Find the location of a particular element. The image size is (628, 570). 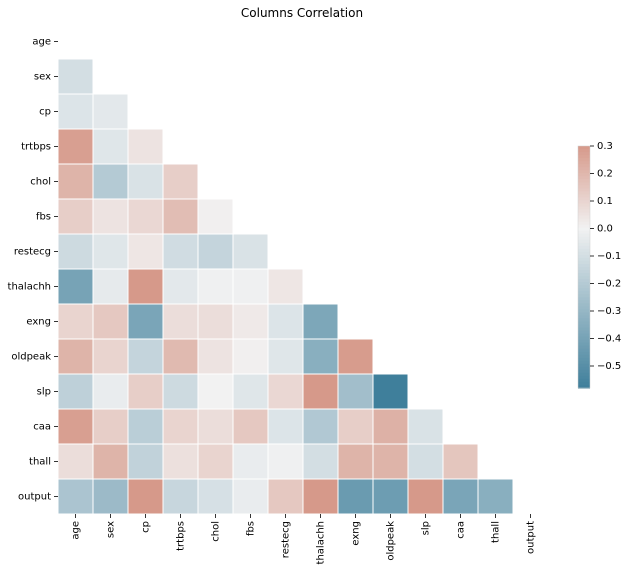

cell-oldpeak-cp is located at coordinates (145, 356).